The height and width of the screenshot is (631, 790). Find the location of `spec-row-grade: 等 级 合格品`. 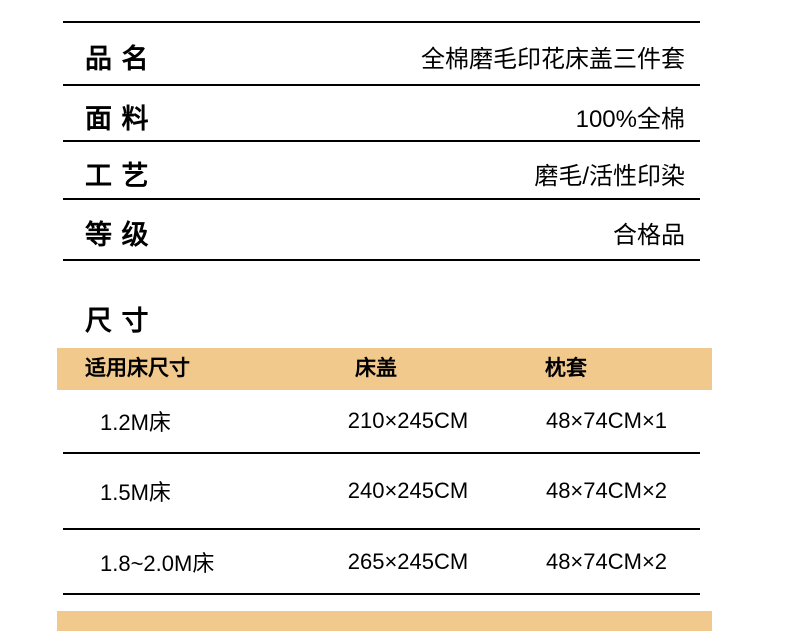

spec-row-grade: 等 级 合格品 is located at coordinates (381, 230).